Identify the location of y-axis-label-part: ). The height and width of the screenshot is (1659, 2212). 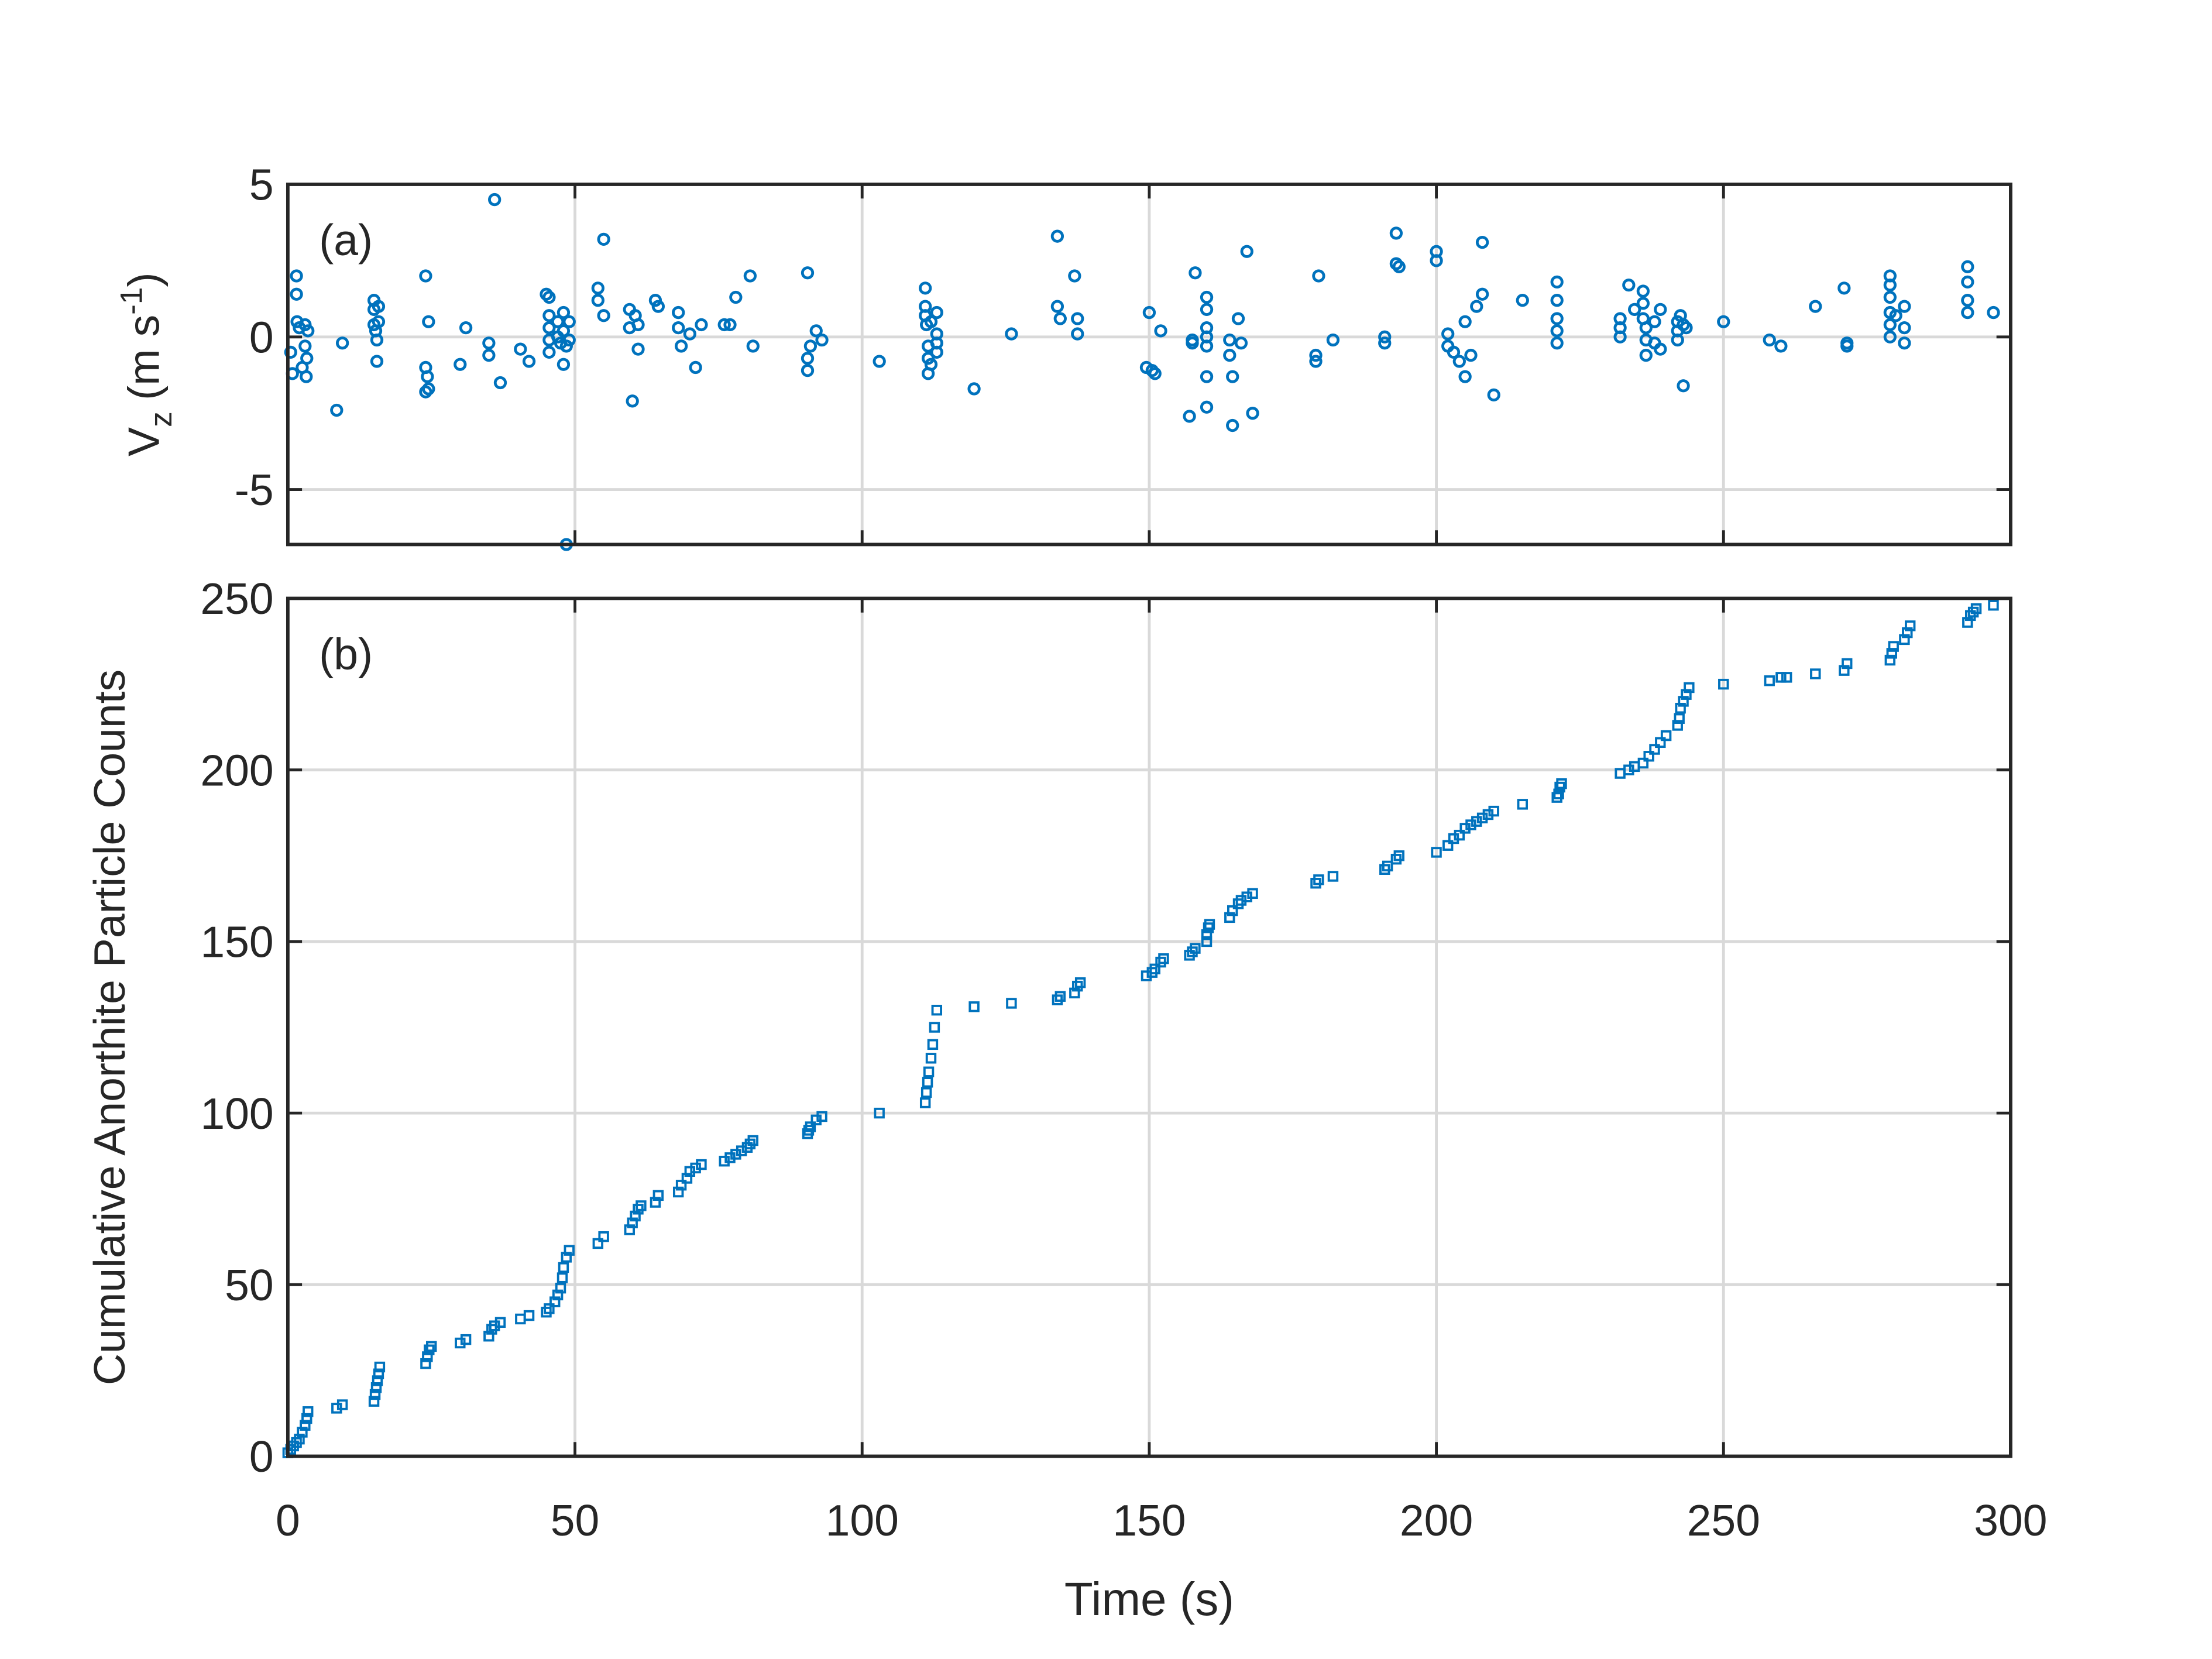
(143, 279).